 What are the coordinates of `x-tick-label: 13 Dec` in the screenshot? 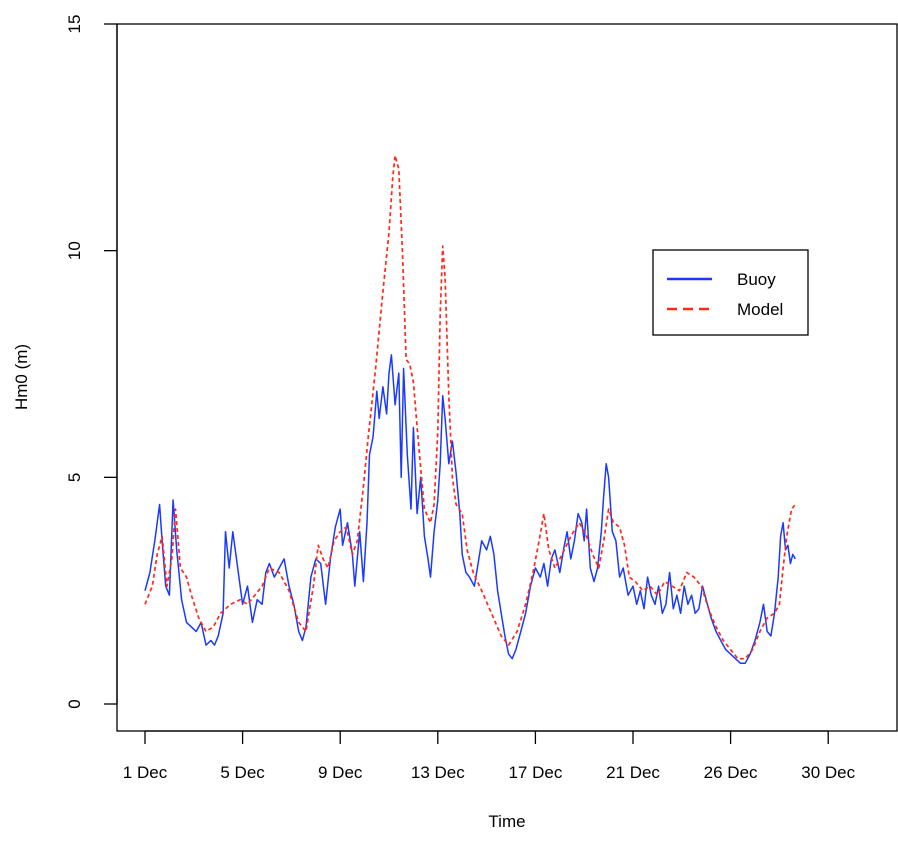 It's located at (438, 772).